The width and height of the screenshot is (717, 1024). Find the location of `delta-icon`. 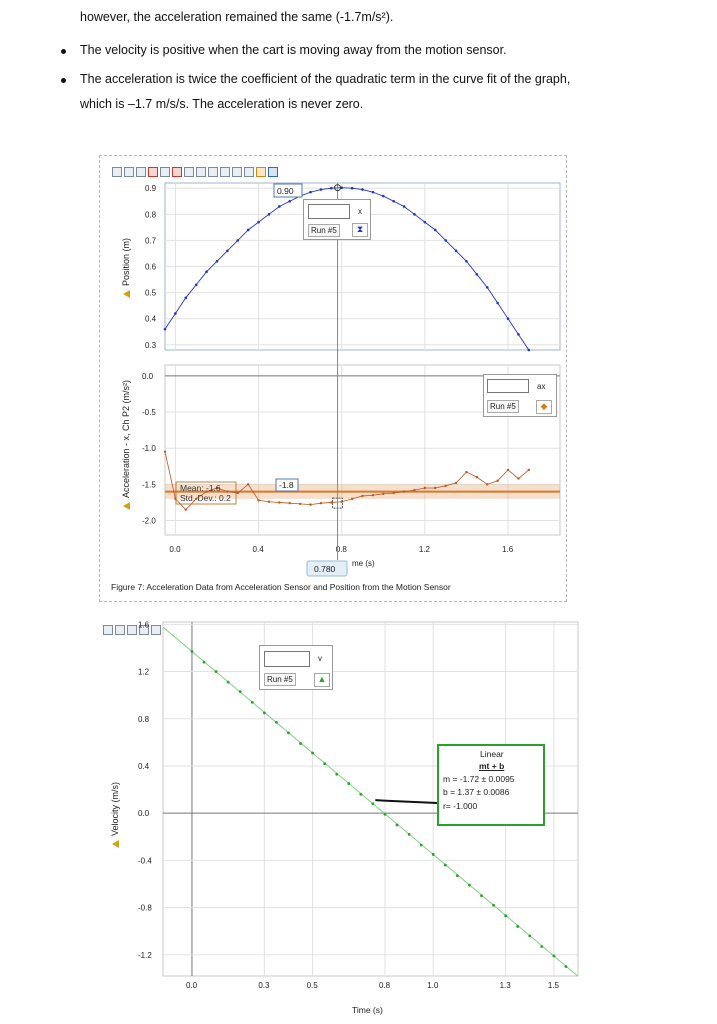

delta-icon is located at coordinates (225, 172).